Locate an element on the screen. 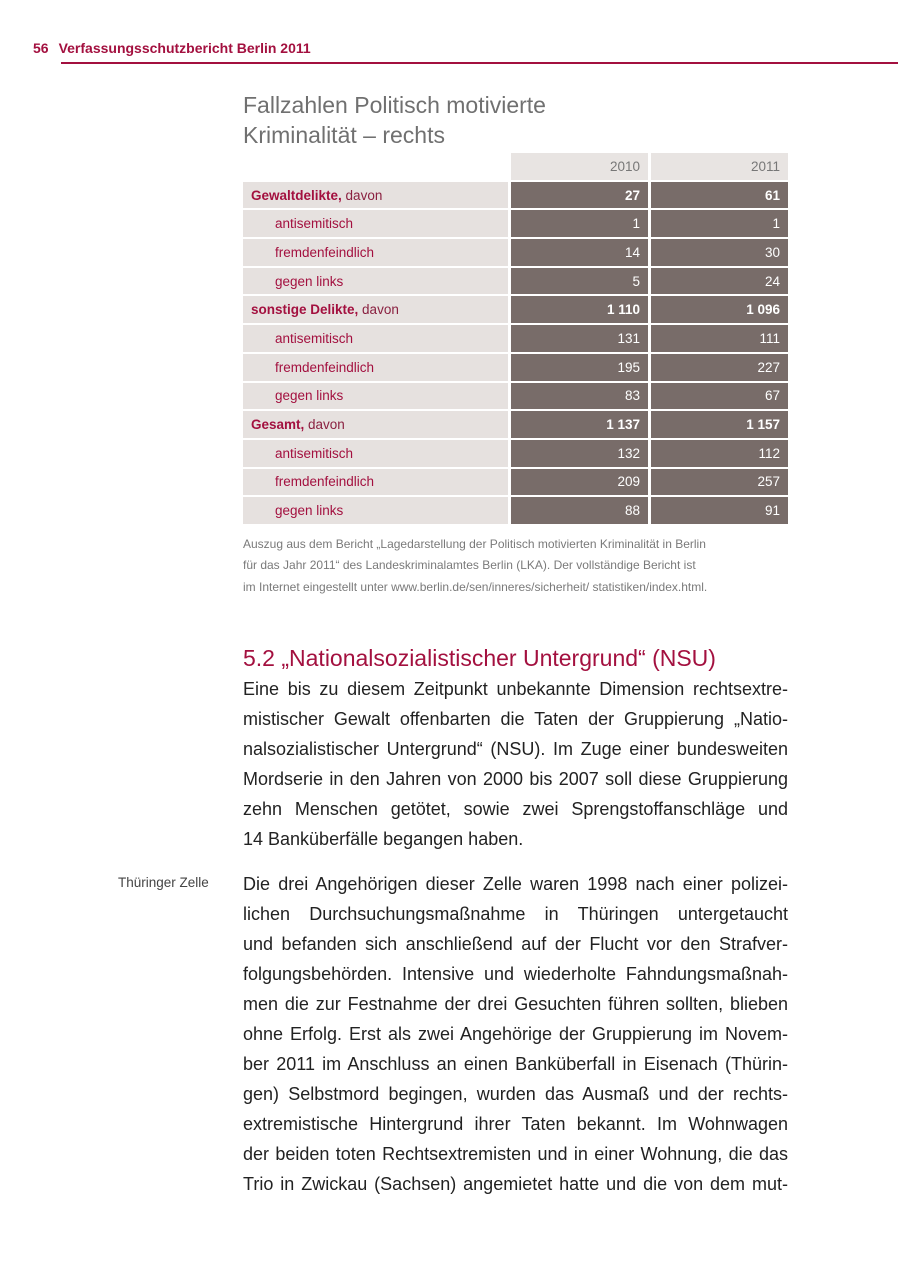 This screenshot has height=1276, width=900. table-row: fremdenfeindlich 209 257 is located at coordinates (515, 483).